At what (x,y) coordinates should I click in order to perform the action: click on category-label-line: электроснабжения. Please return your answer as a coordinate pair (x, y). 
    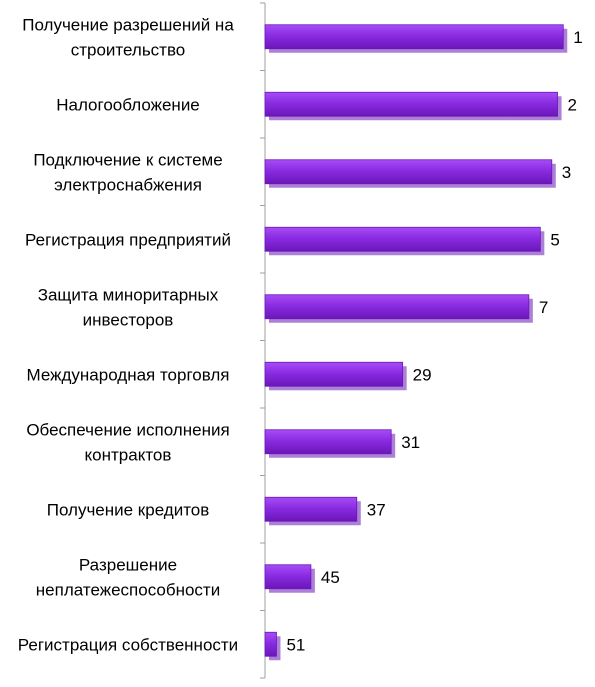
    Looking at the image, I should click on (128, 184).